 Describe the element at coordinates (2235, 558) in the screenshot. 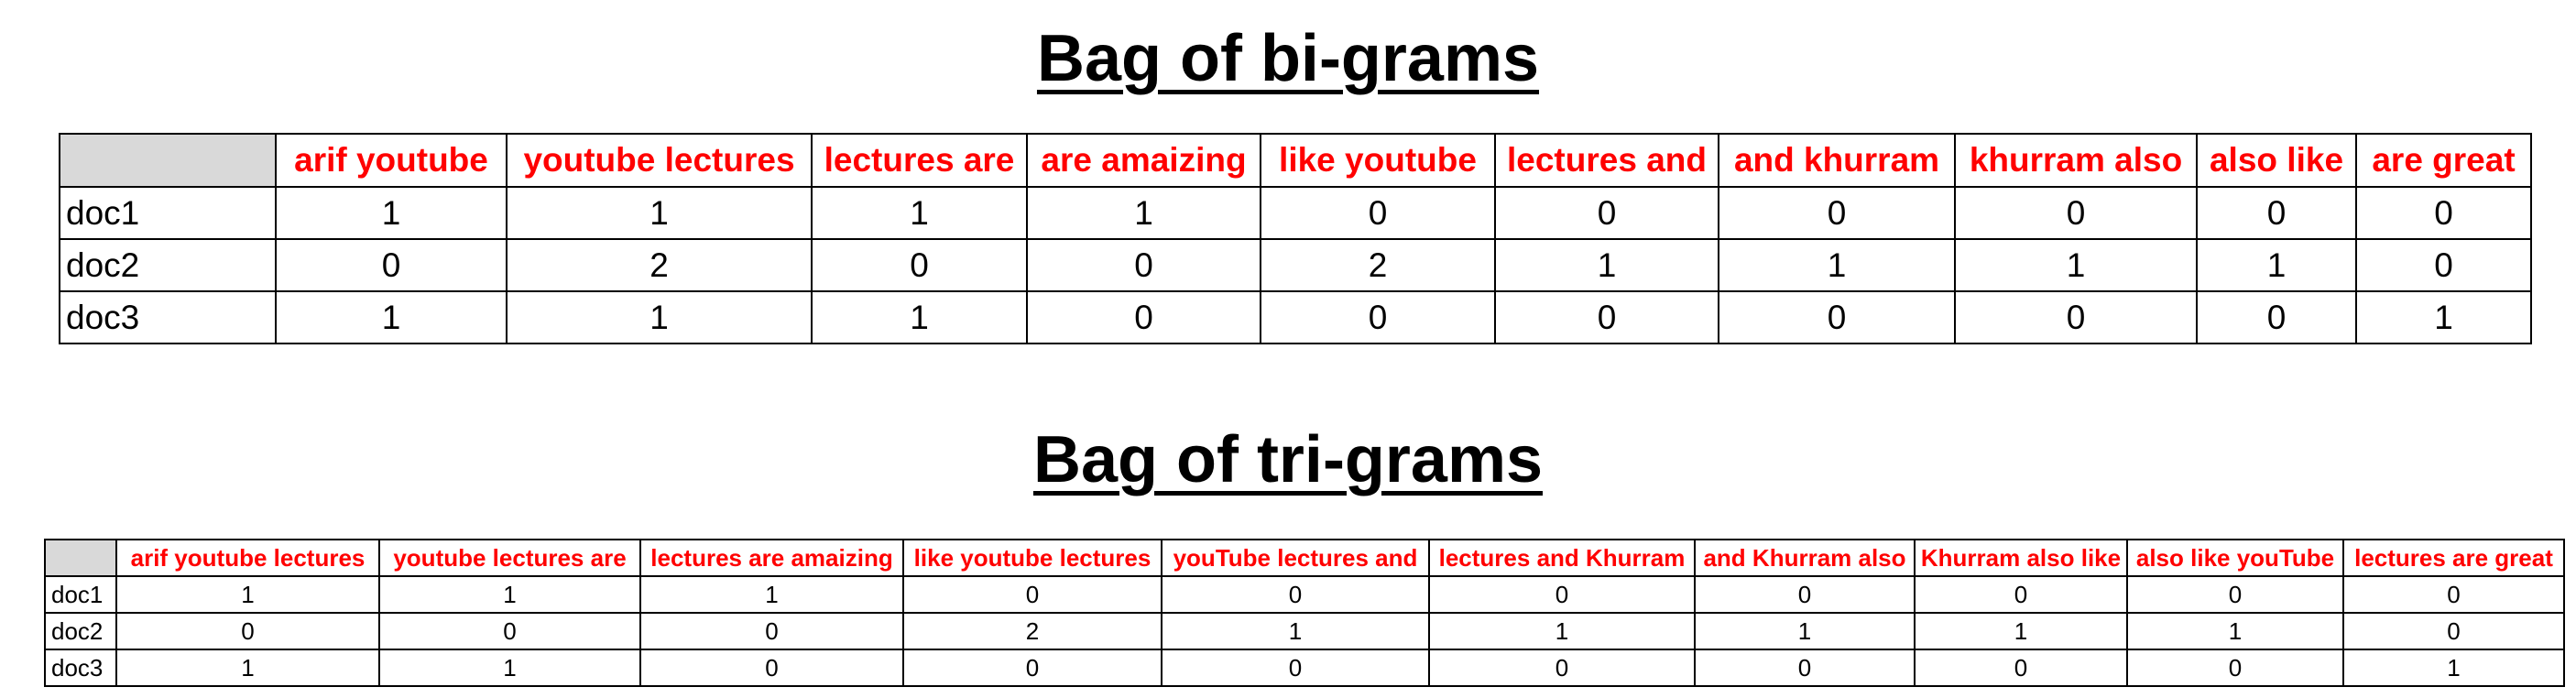

I see `trigram-header-cell: also like youTube` at that location.